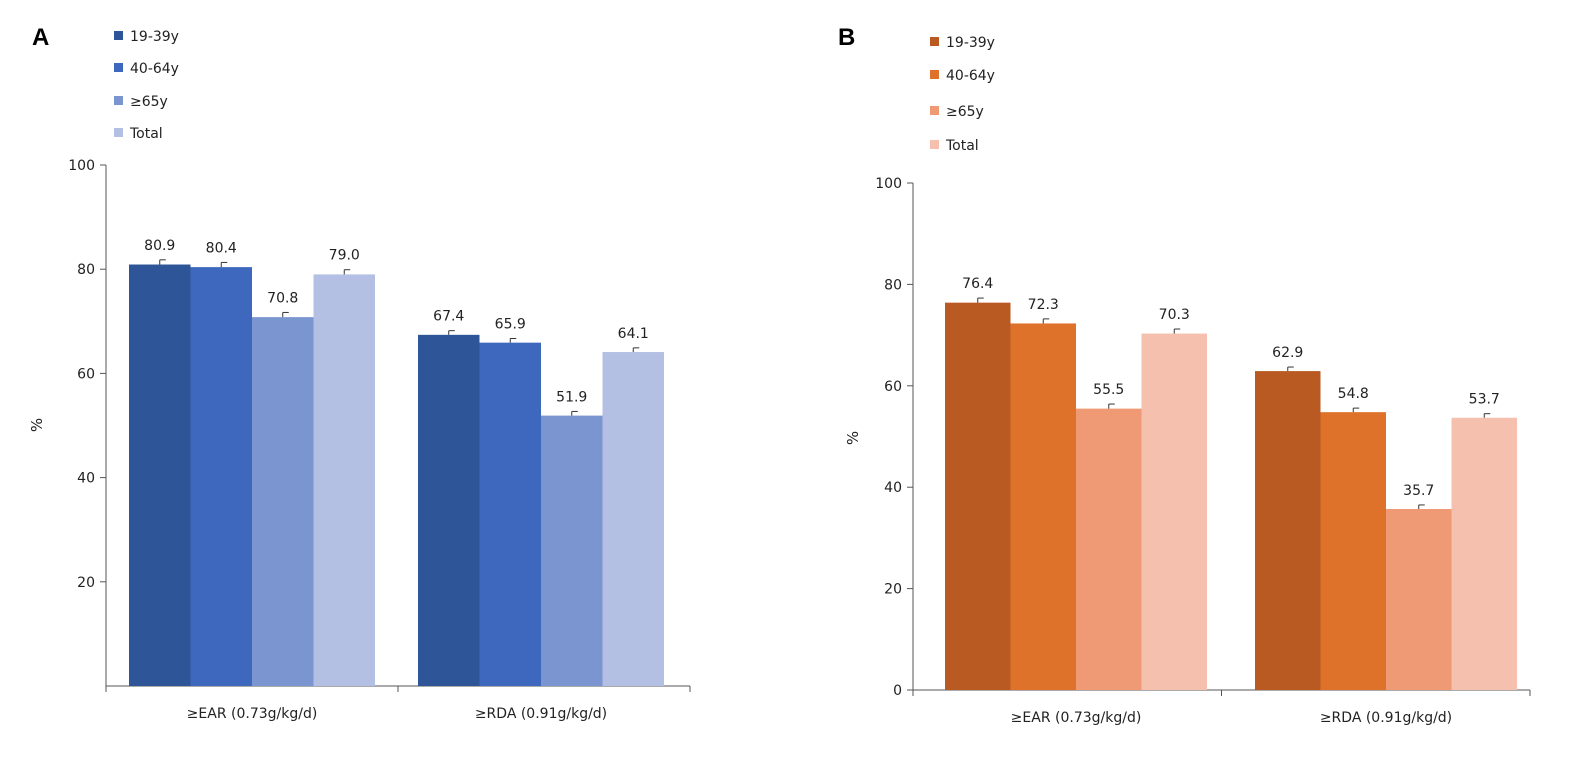 The width and height of the screenshot is (1592, 762). What do you see at coordinates (221, 248) in the screenshot?
I see `data-label: 80.4` at bounding box center [221, 248].